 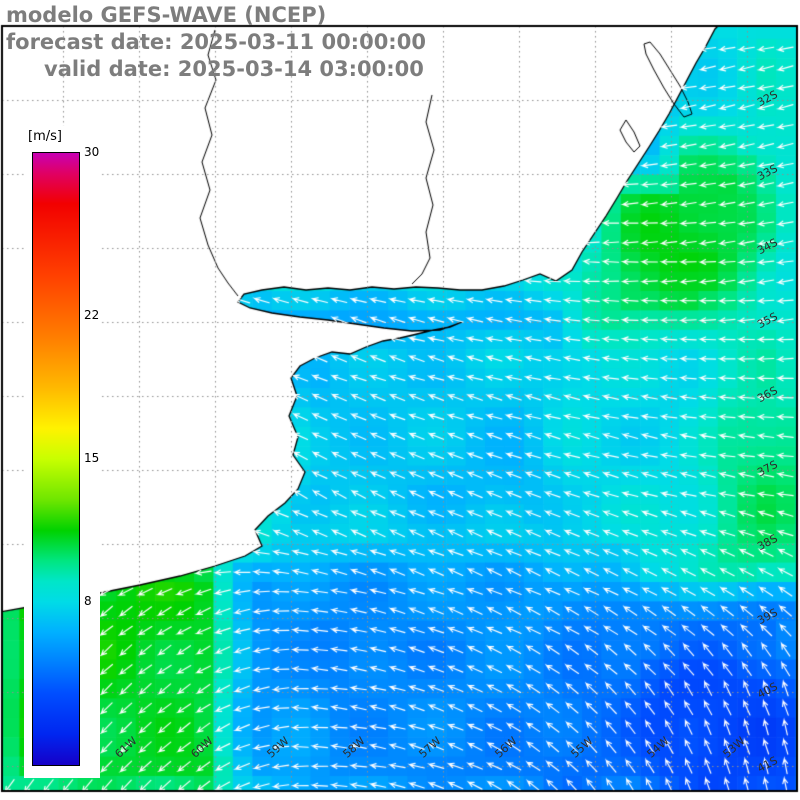 I want to click on colorbar-tick-label: 8, so click(x=88, y=600).